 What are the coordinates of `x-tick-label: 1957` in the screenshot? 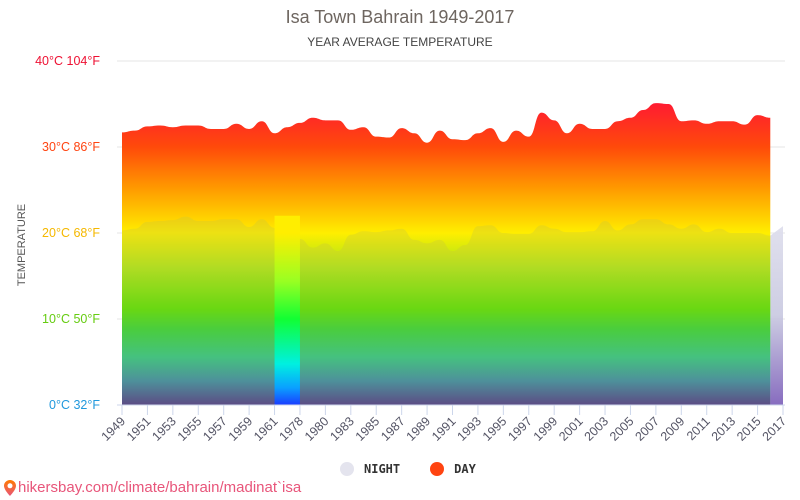 It's located at (215, 429).